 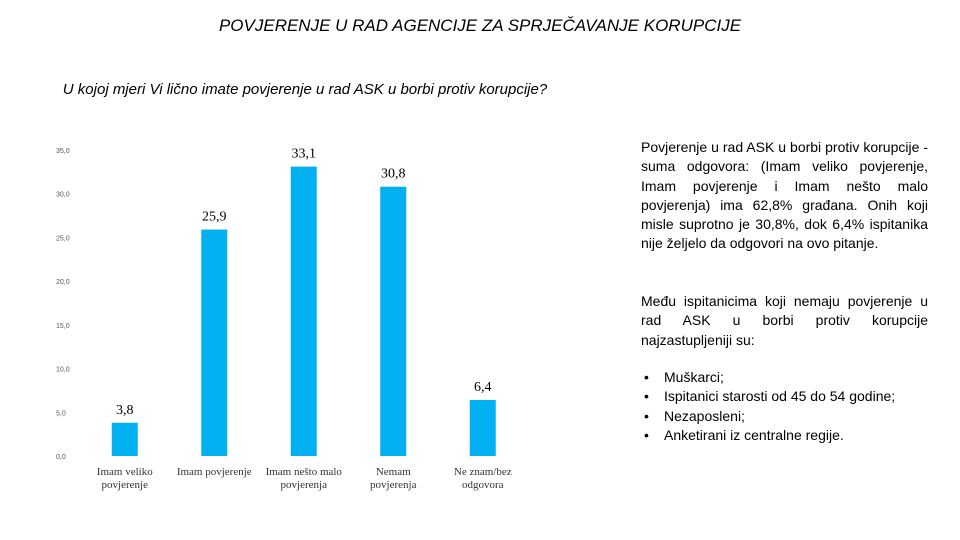 I want to click on data-label: 30,8, so click(x=393, y=174).